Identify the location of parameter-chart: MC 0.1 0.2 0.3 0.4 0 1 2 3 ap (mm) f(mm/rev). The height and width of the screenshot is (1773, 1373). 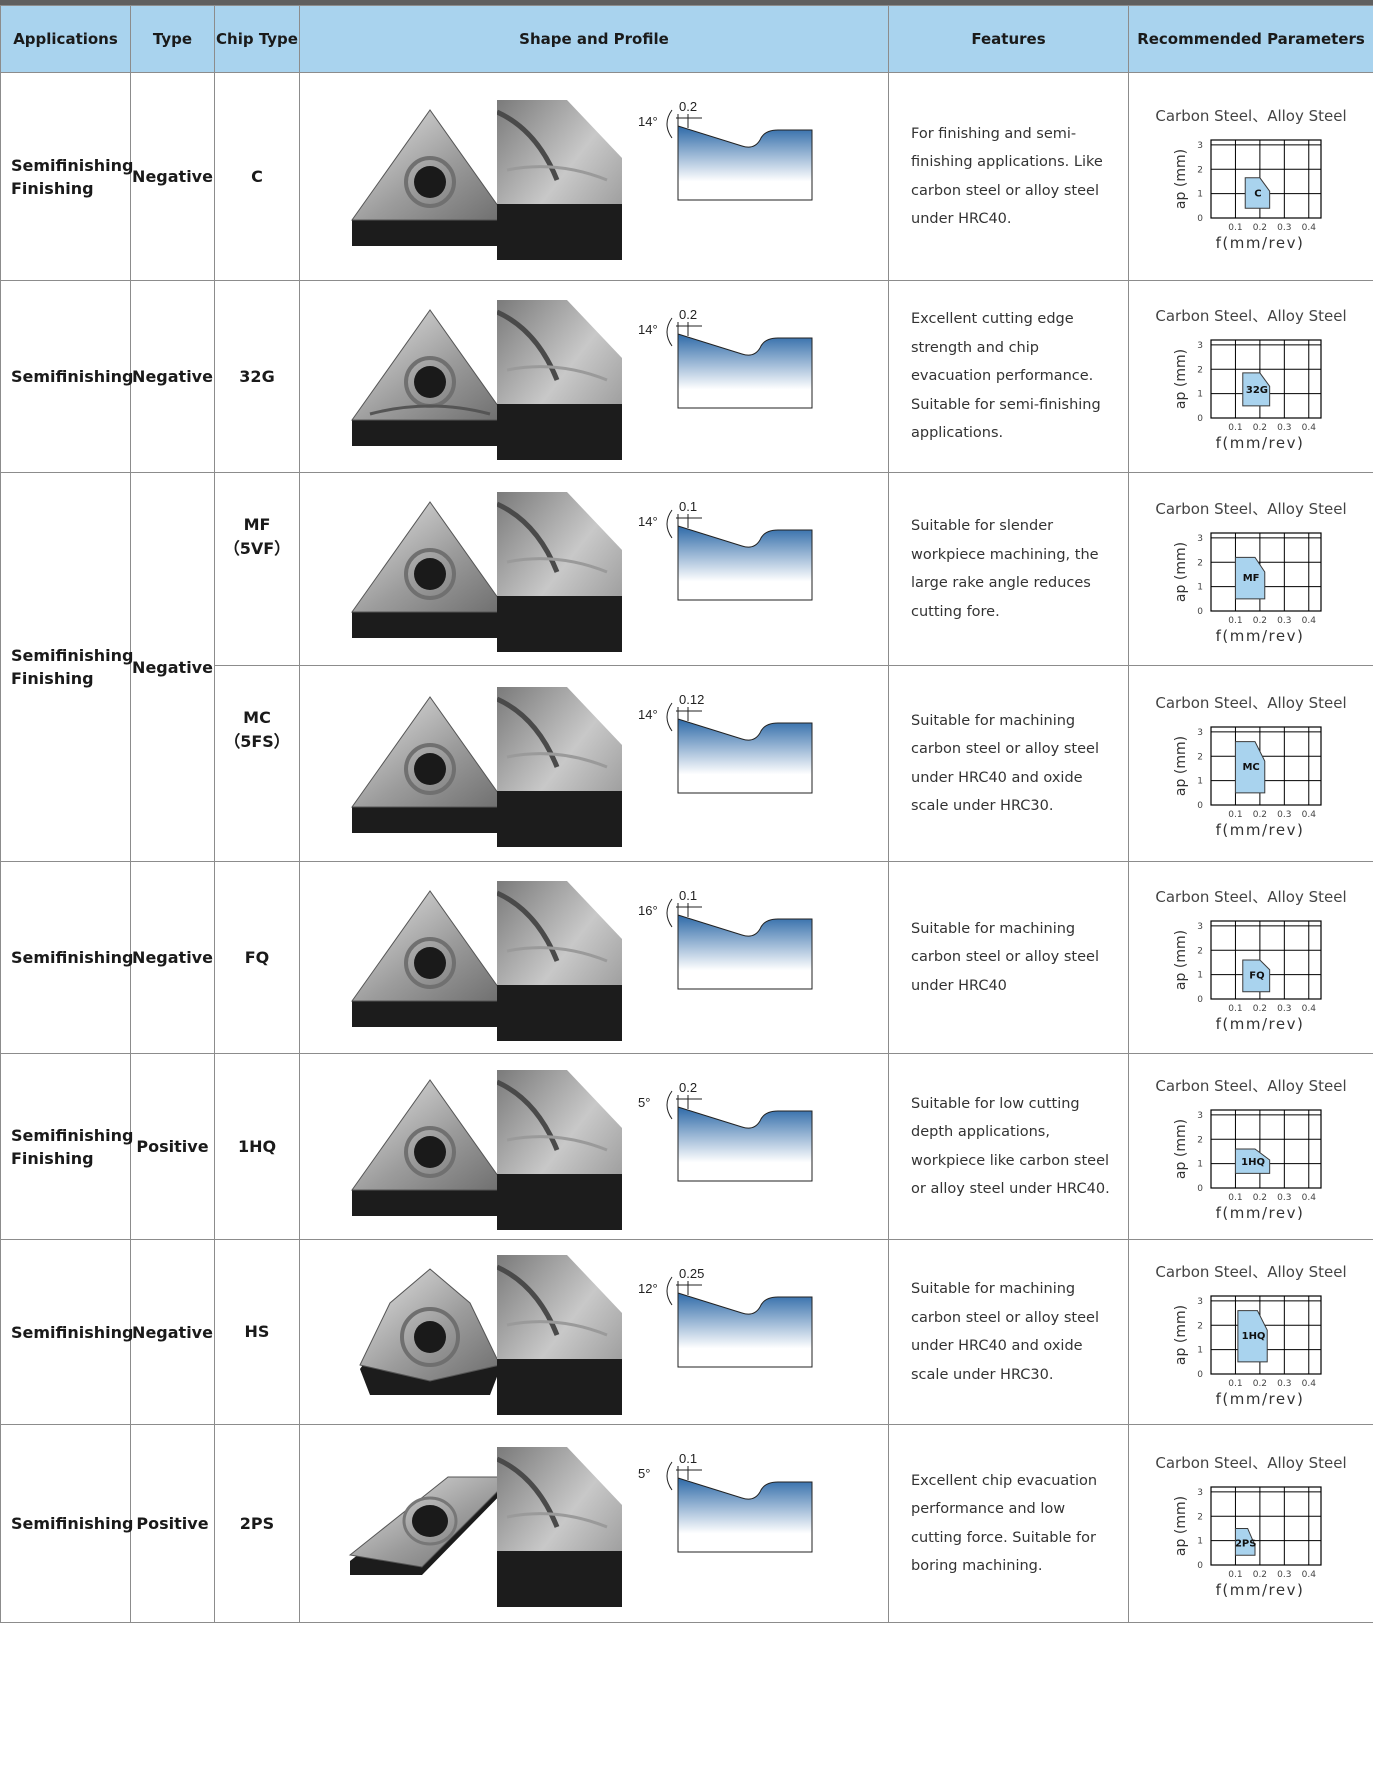
(1247, 782).